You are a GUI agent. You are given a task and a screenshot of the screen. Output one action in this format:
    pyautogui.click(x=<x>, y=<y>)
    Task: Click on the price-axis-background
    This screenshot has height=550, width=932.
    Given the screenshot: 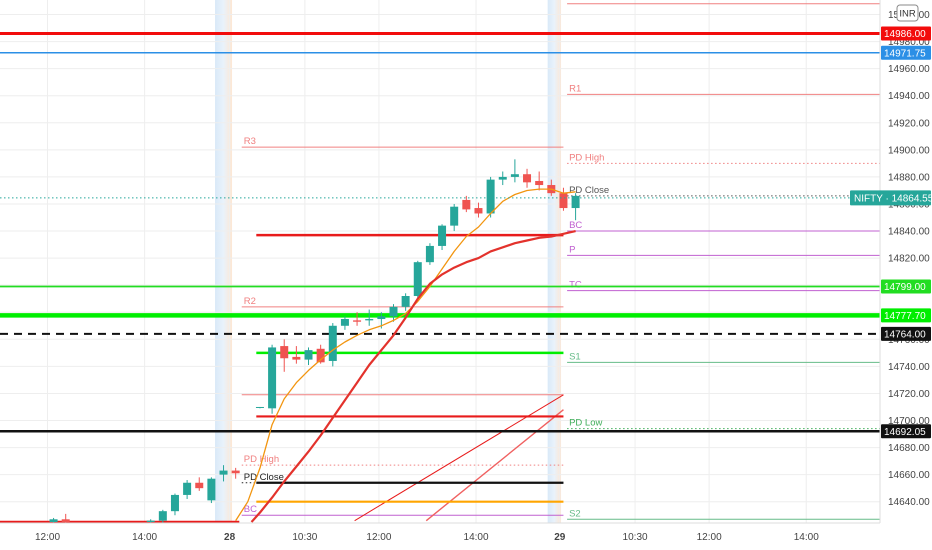 What is the action you would take?
    pyautogui.click(x=906, y=275)
    